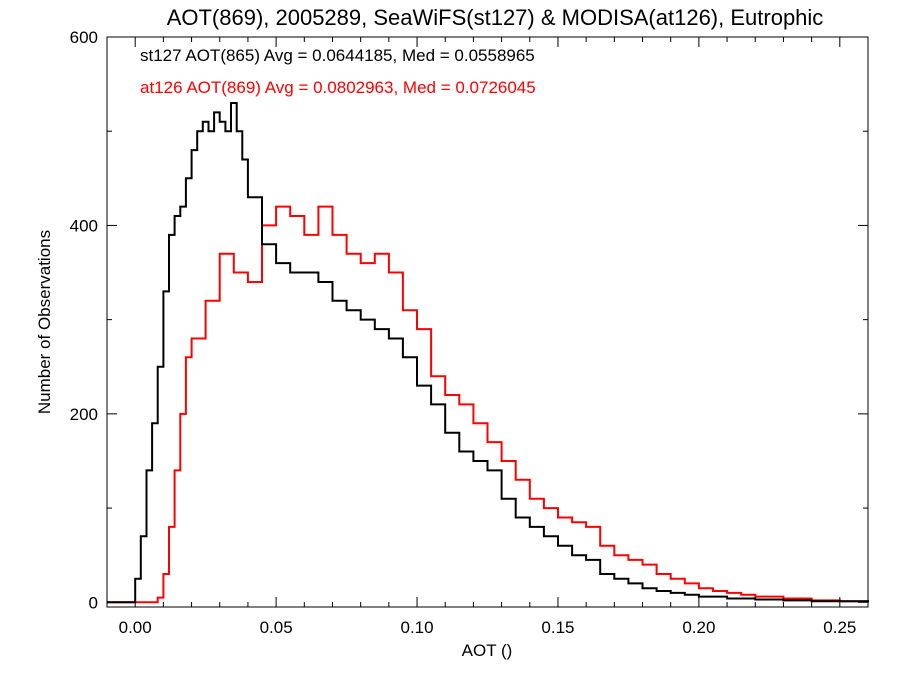 Image resolution: width=900 pixels, height=675 pixels. Describe the element at coordinates (84, 37) in the screenshot. I see `y-tick-label: 600` at that location.